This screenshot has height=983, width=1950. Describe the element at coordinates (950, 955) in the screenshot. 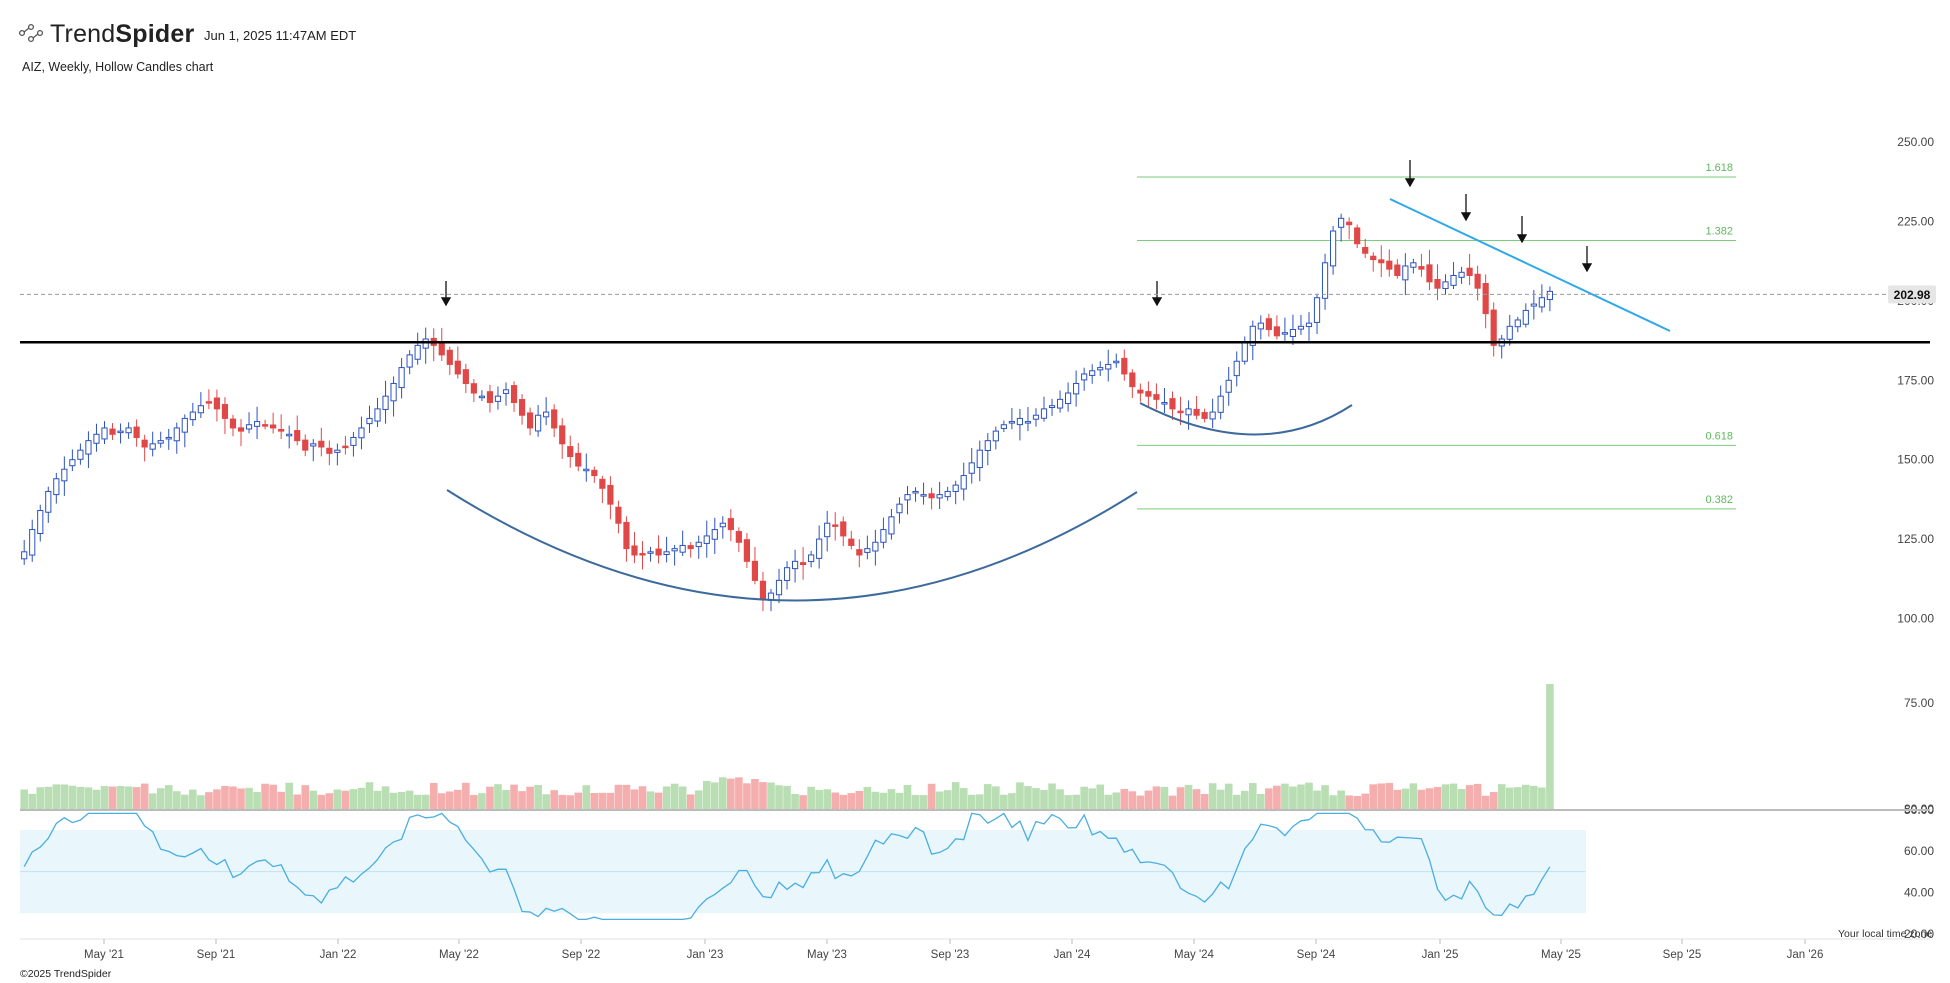

I see `time-tick-label: Sep '23` at that location.